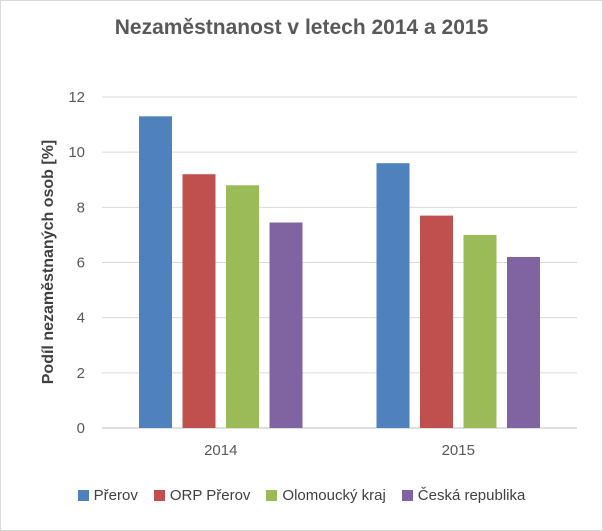 This screenshot has height=531, width=603. Describe the element at coordinates (76, 263) in the screenshot. I see `y-tick-labels: 0 2 4 6 8 10 12` at that location.